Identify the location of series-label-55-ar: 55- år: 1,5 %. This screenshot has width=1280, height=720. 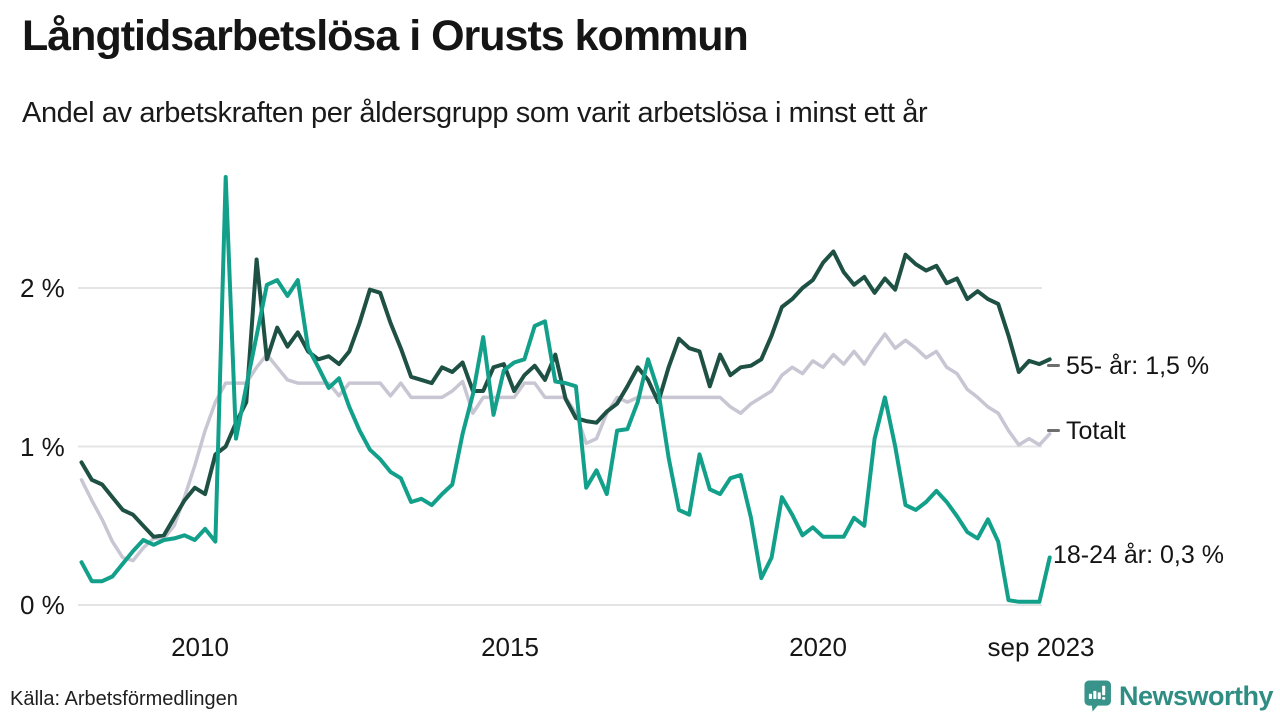
(1138, 366).